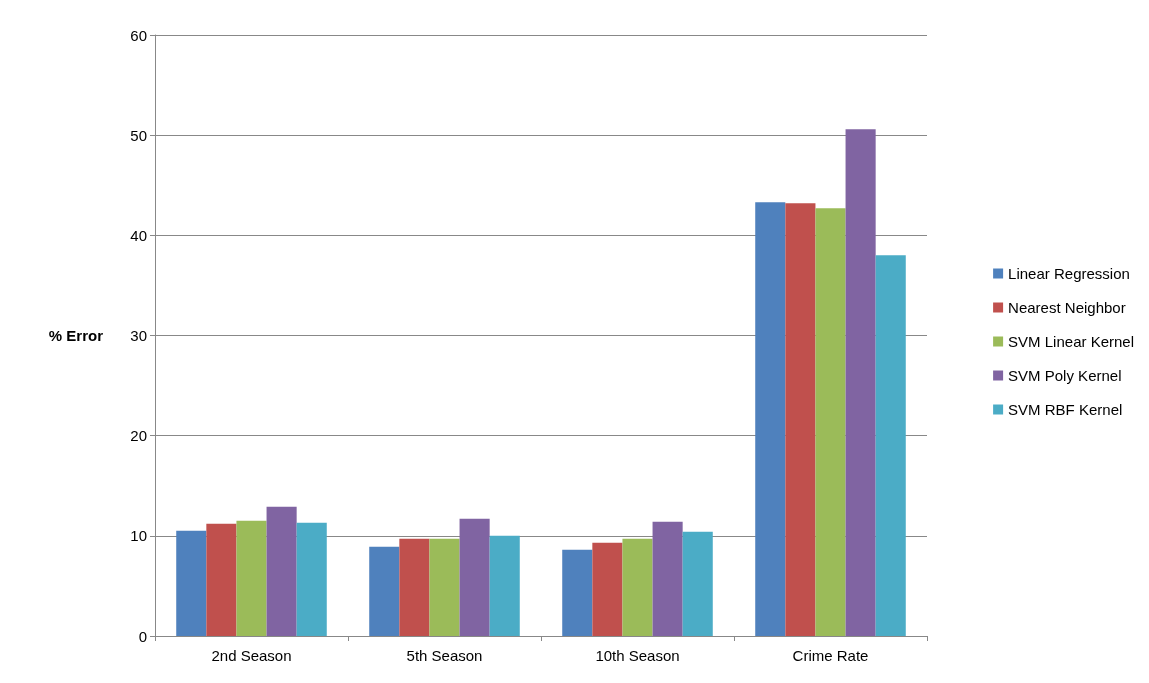 The image size is (1149, 683). Describe the element at coordinates (1069, 273) in the screenshot. I see `legend-label: Linear Regression` at that location.